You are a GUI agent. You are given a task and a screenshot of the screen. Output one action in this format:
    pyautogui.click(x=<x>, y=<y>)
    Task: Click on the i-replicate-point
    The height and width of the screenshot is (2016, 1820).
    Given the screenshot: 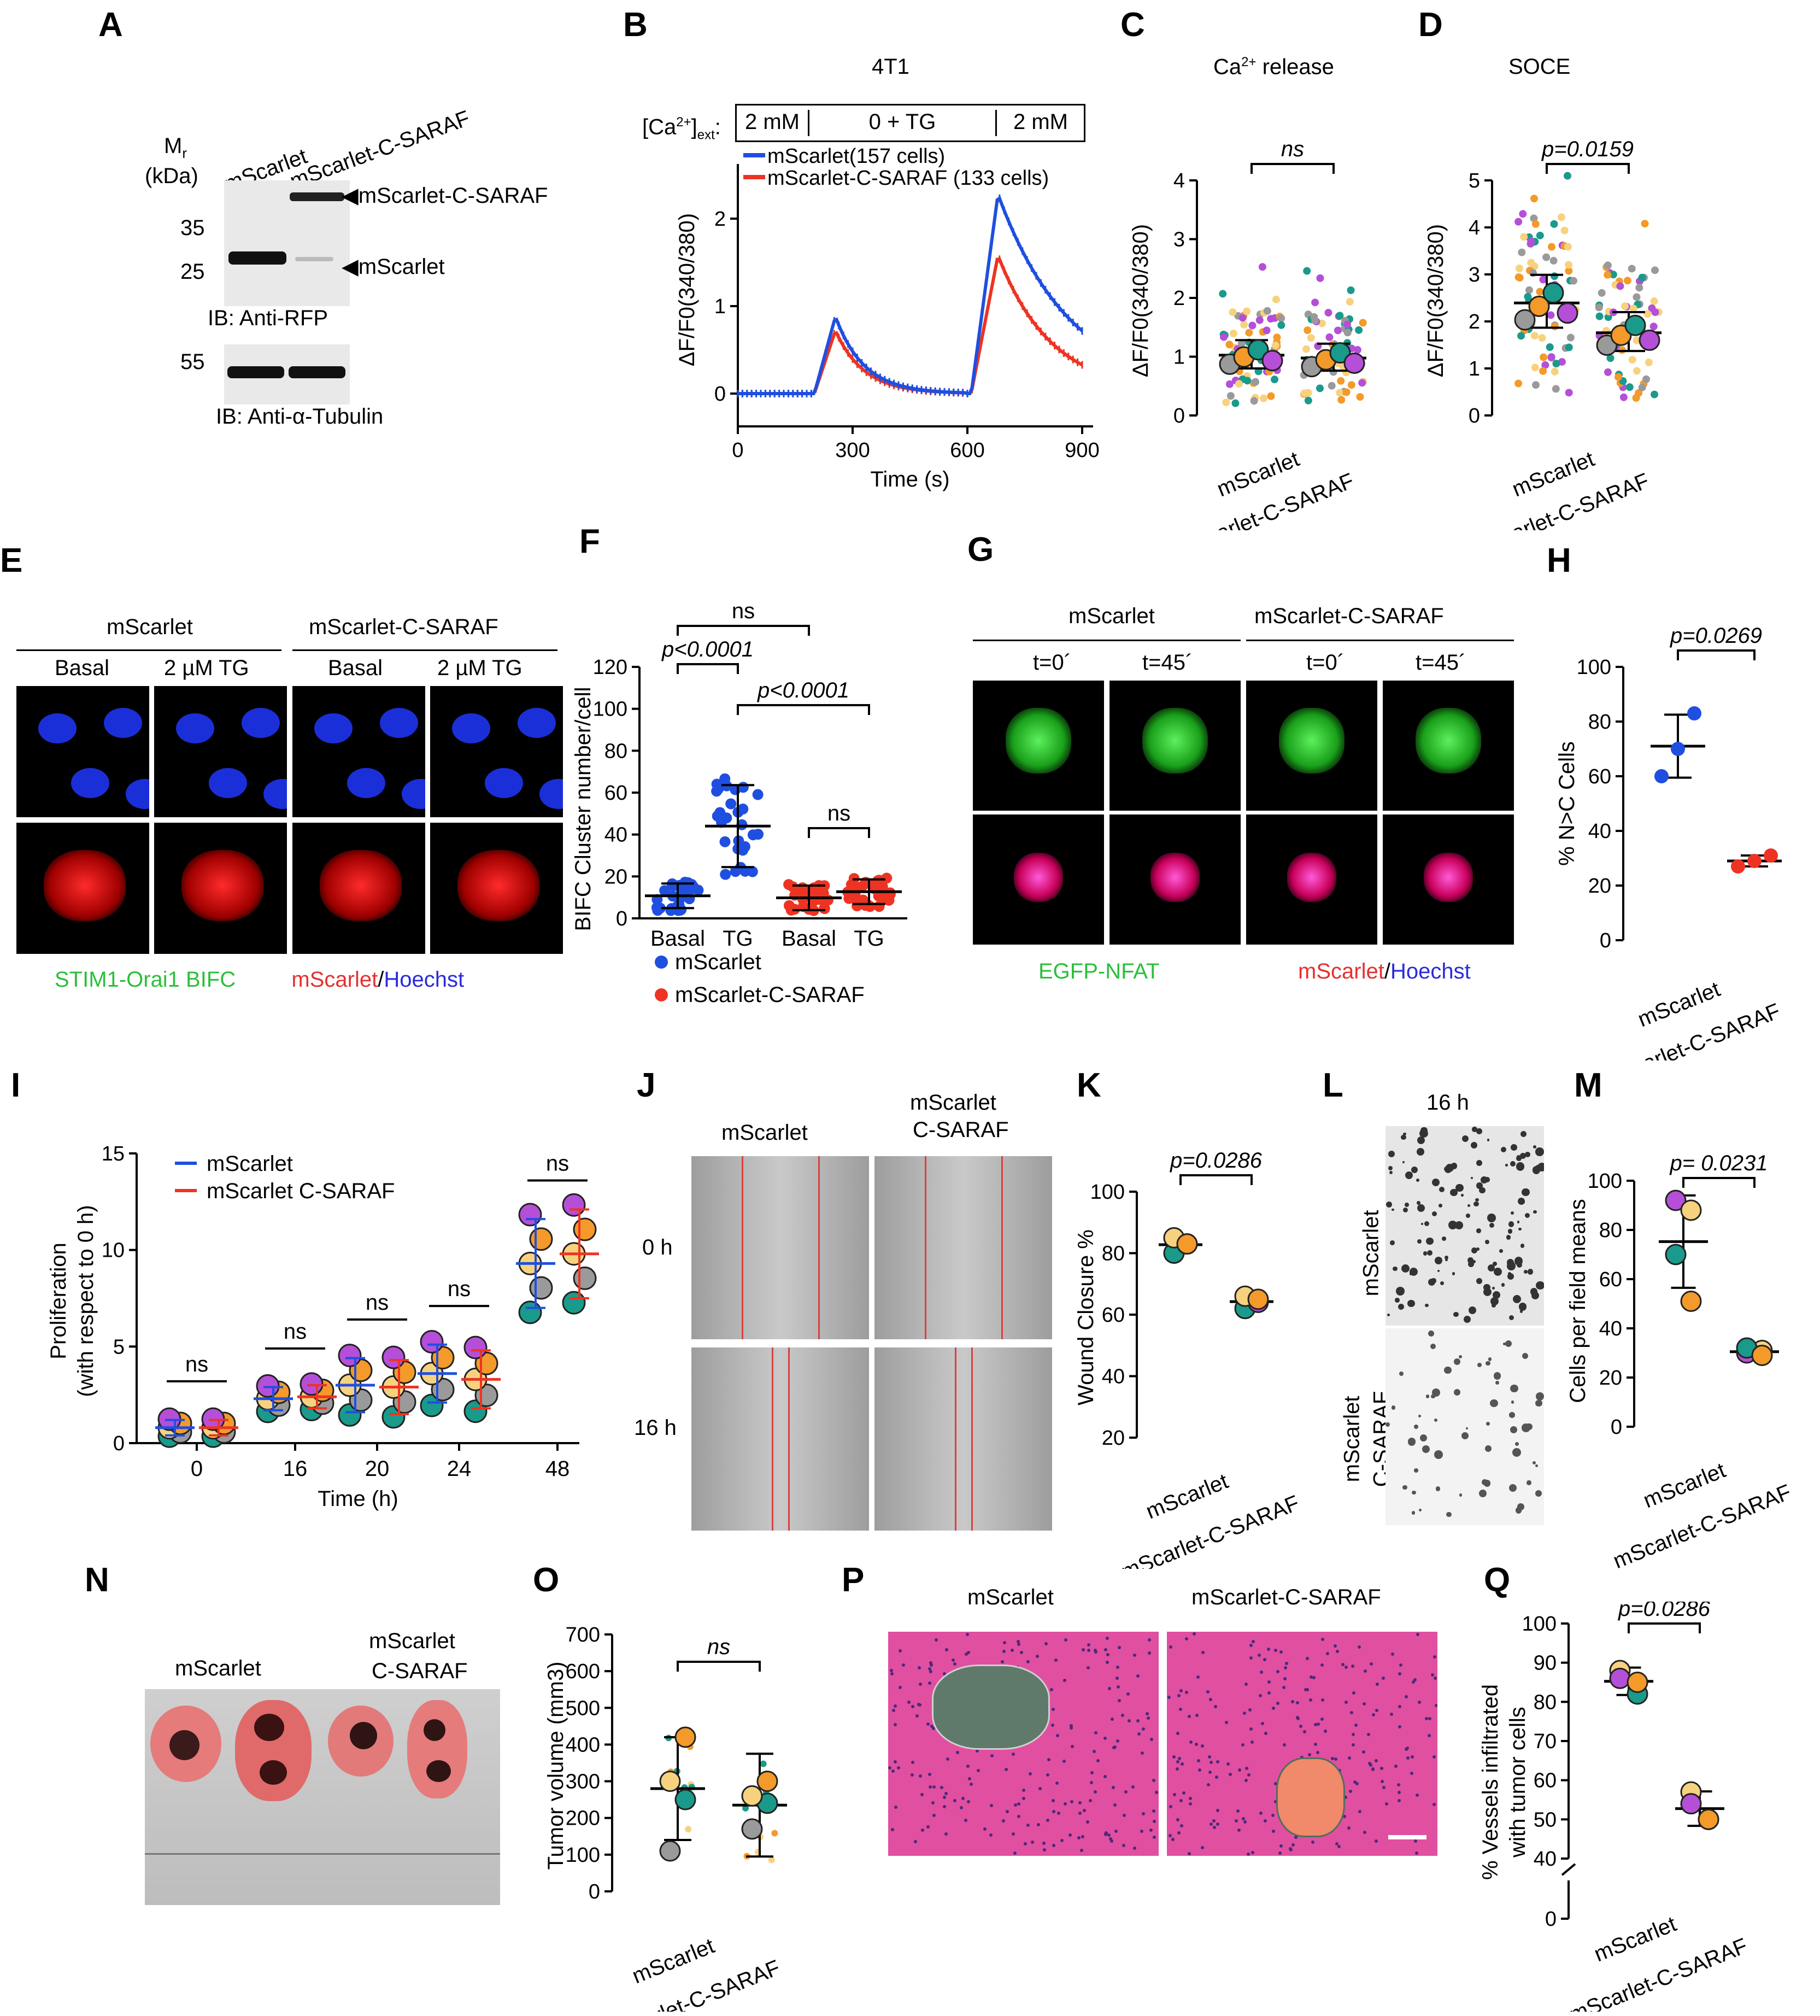 What is the action you would take?
    pyautogui.click(x=350, y=1356)
    